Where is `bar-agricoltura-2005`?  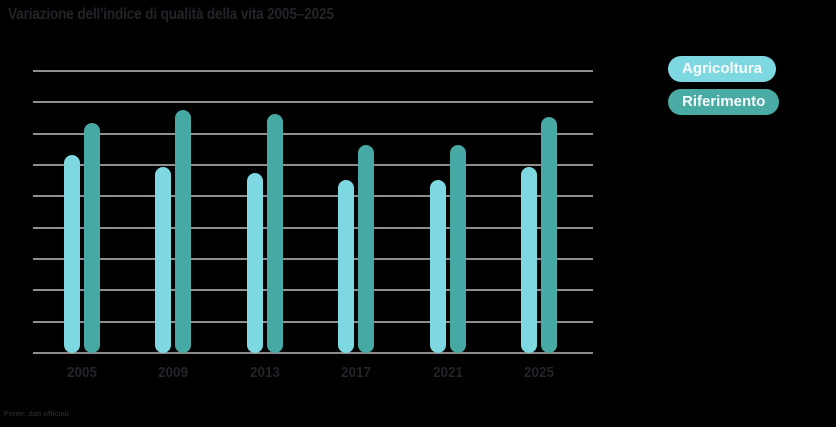 bar-agricoltura-2005 is located at coordinates (72, 253).